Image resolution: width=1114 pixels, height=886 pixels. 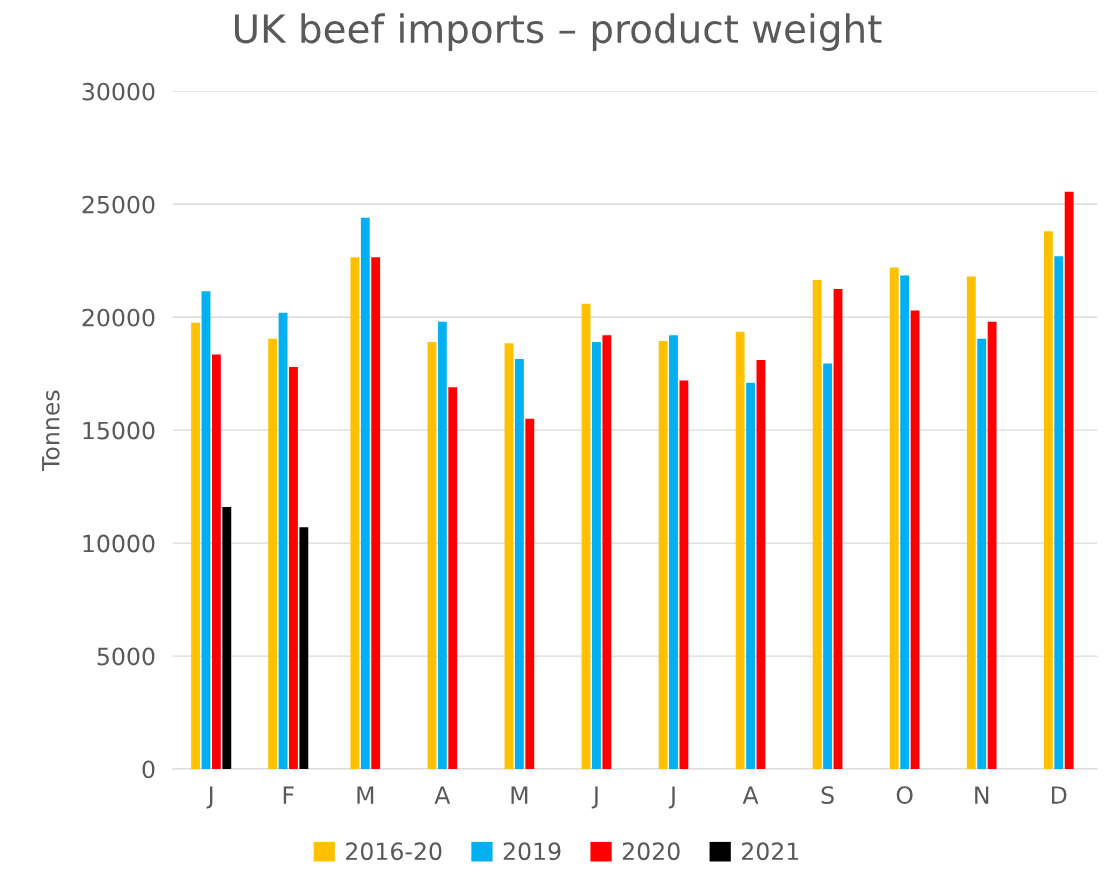 I want to click on x-tick-label: F, so click(x=288, y=795).